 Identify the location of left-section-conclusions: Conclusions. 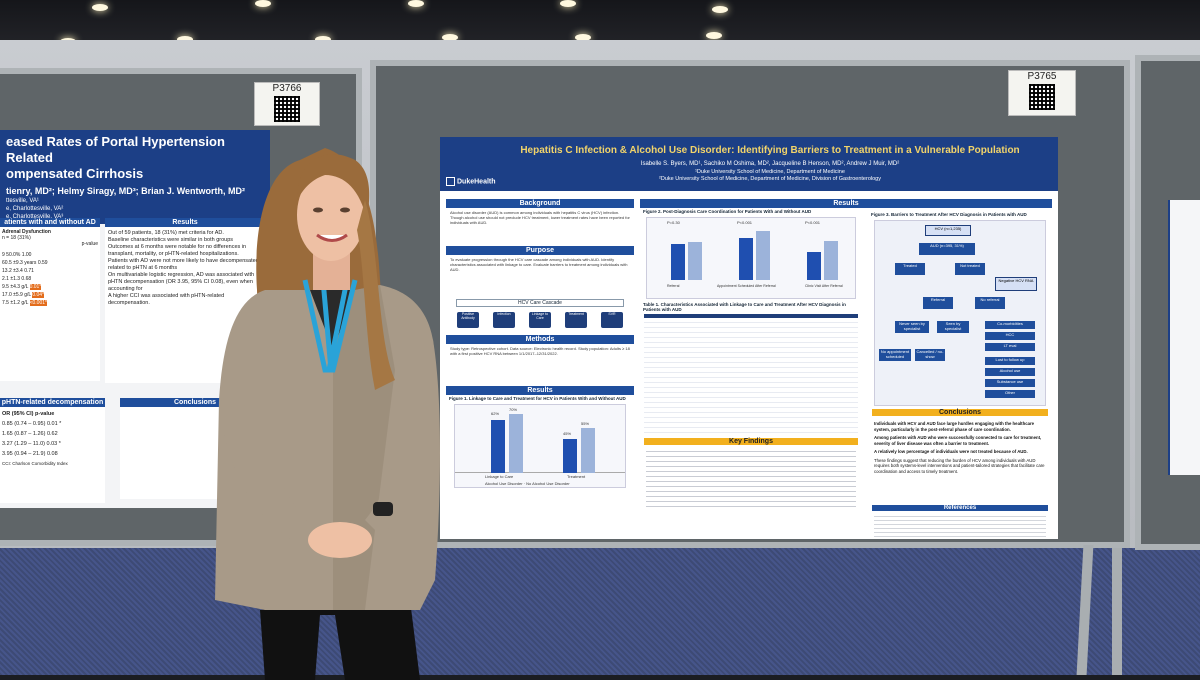
(195, 402).